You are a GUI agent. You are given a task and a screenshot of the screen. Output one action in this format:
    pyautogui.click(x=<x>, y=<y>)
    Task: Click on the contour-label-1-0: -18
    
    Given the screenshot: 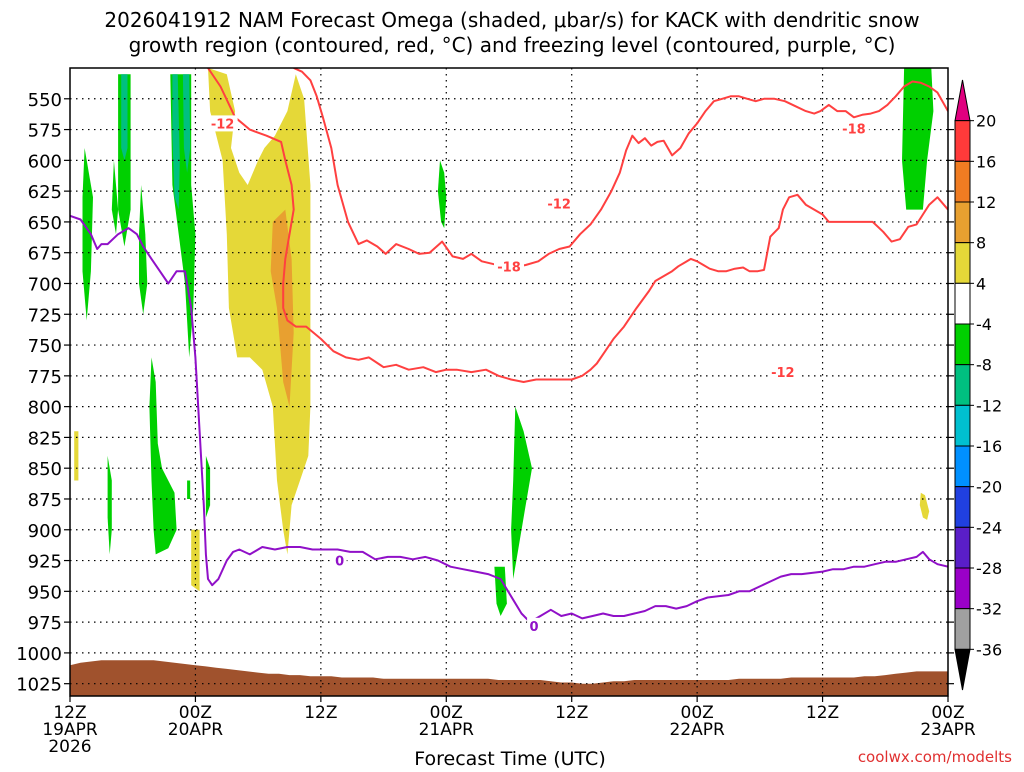 What is the action you would take?
    pyautogui.click(x=509, y=267)
    